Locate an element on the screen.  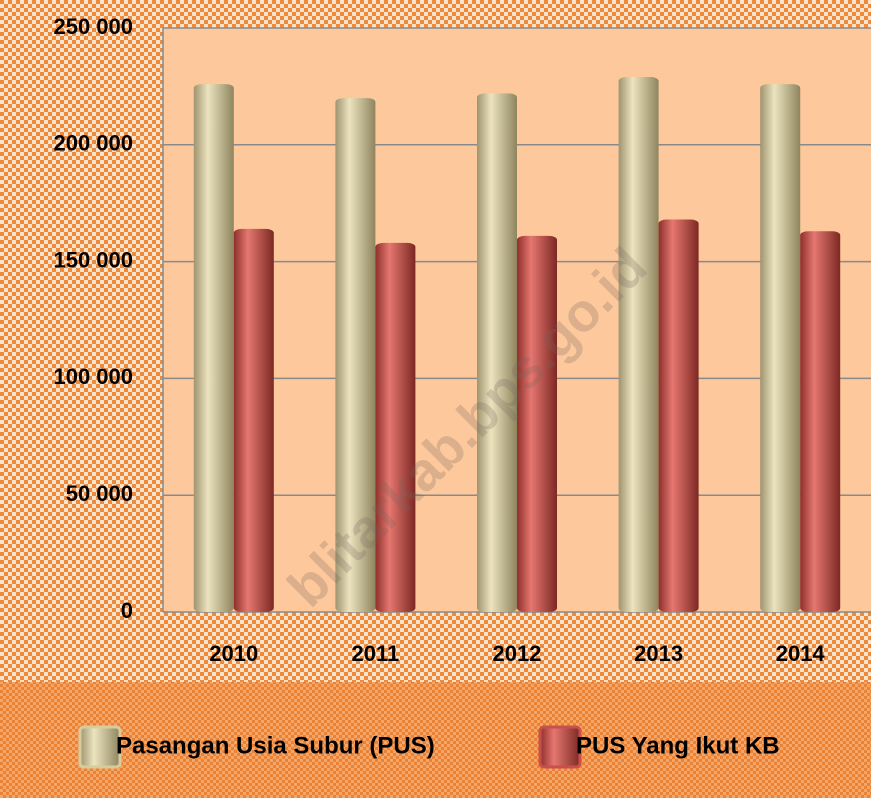
y-tick-label: 0 is located at coordinates (127, 610).